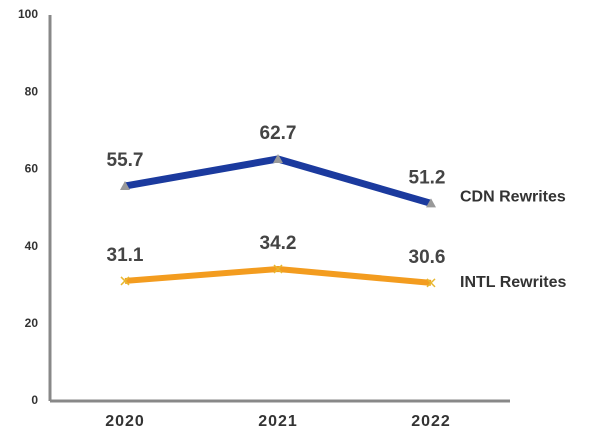 This screenshot has height=433, width=607. Describe the element at coordinates (32, 246) in the screenshot. I see `y-tick-label: 40` at that location.